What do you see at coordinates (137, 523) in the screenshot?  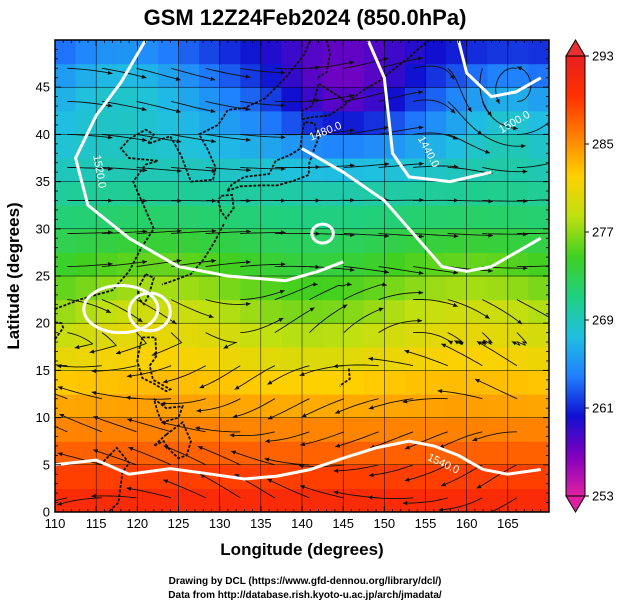 I see `x-tick-label: 120` at bounding box center [137, 523].